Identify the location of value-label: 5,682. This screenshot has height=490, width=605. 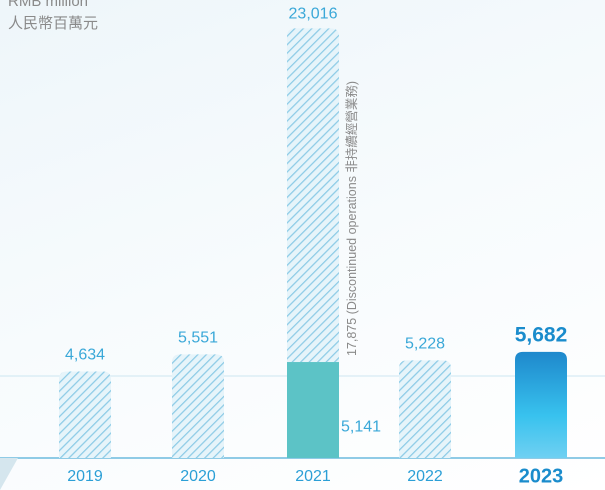
(541, 334).